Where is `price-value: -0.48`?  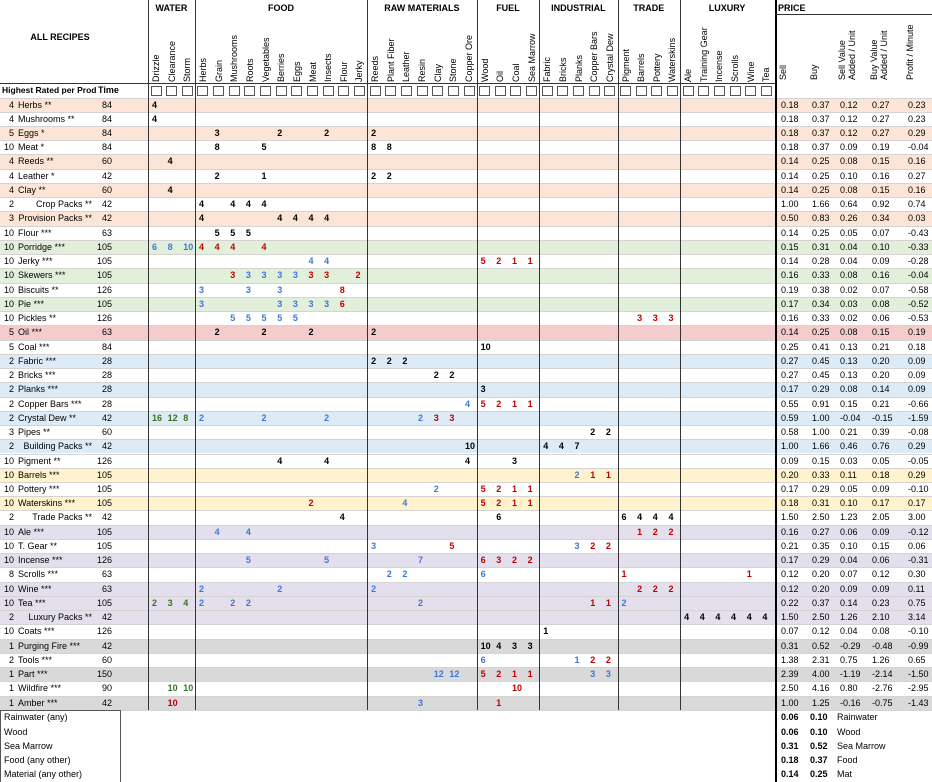 price-value: -0.48 is located at coordinates (882, 645).